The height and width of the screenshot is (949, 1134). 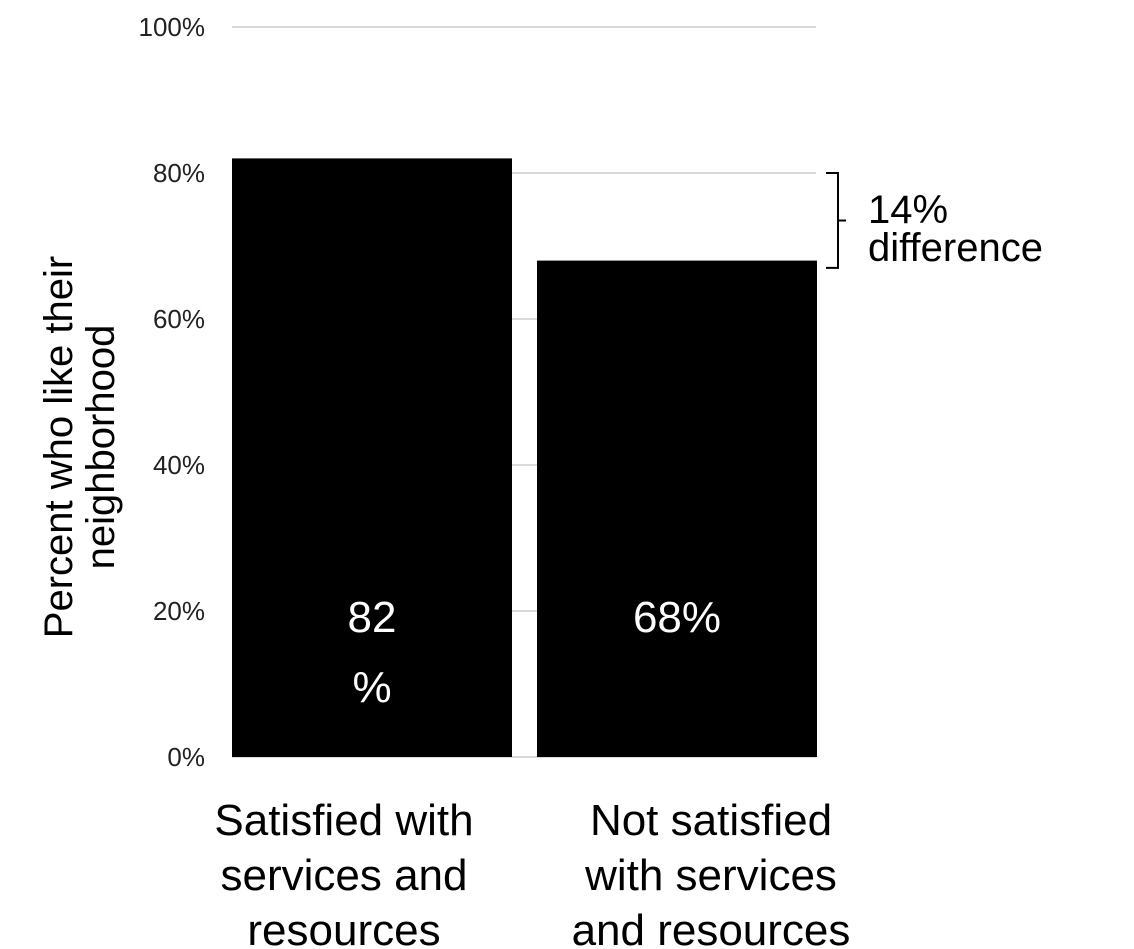 What do you see at coordinates (371, 687) in the screenshot?
I see `data-label: %` at bounding box center [371, 687].